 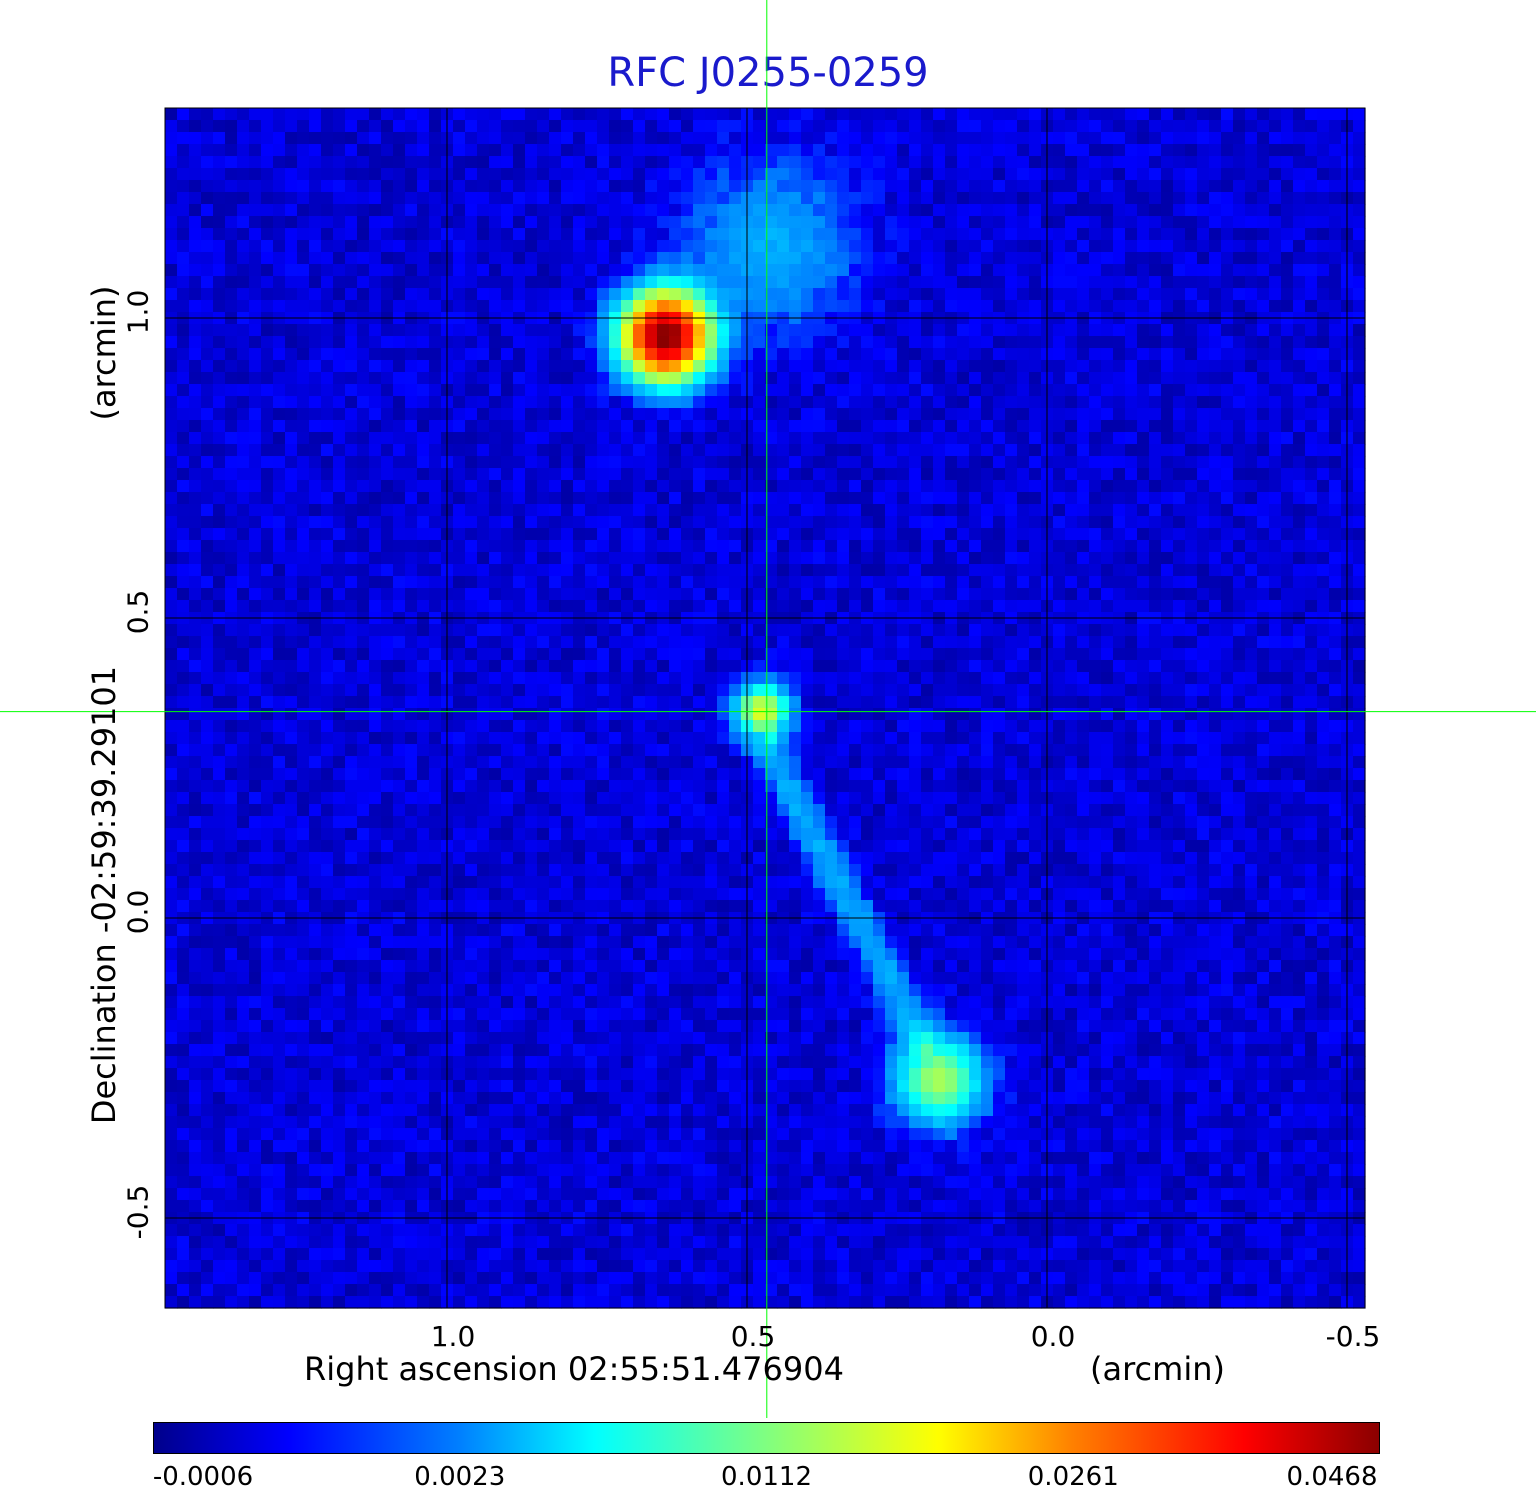 I want to click on colorbar-tick-label: 0.0023, so click(x=460, y=1477).